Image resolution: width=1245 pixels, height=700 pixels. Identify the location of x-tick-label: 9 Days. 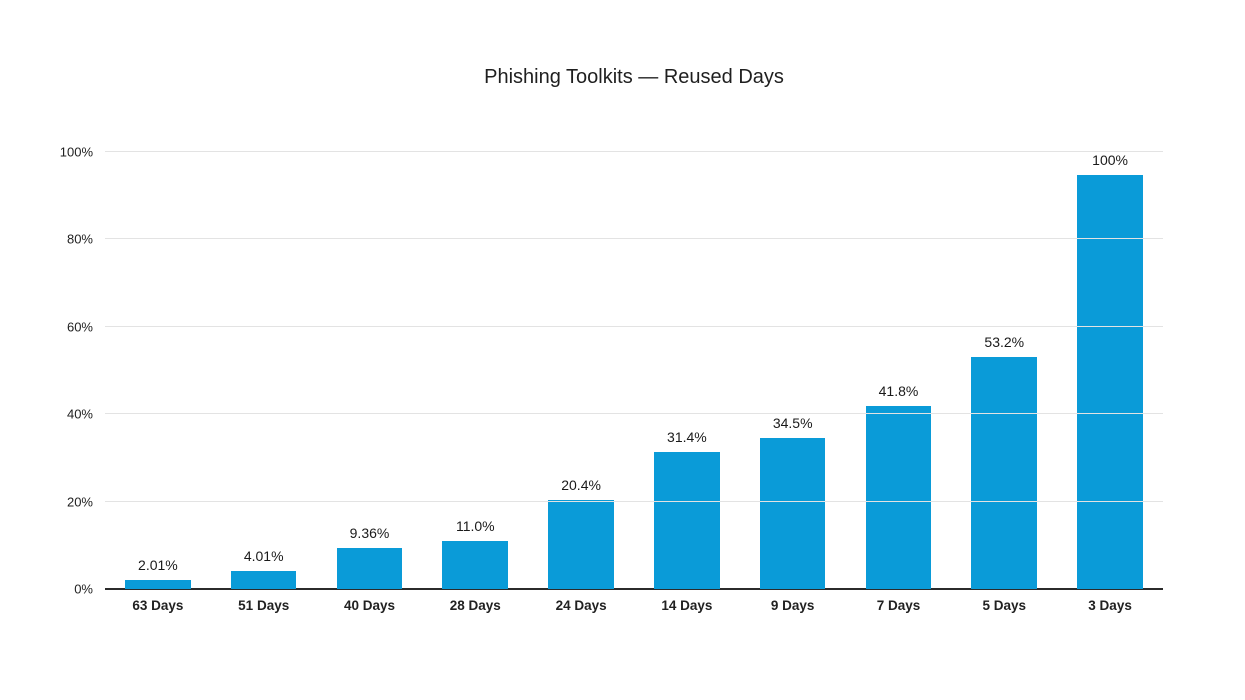
(792, 605).